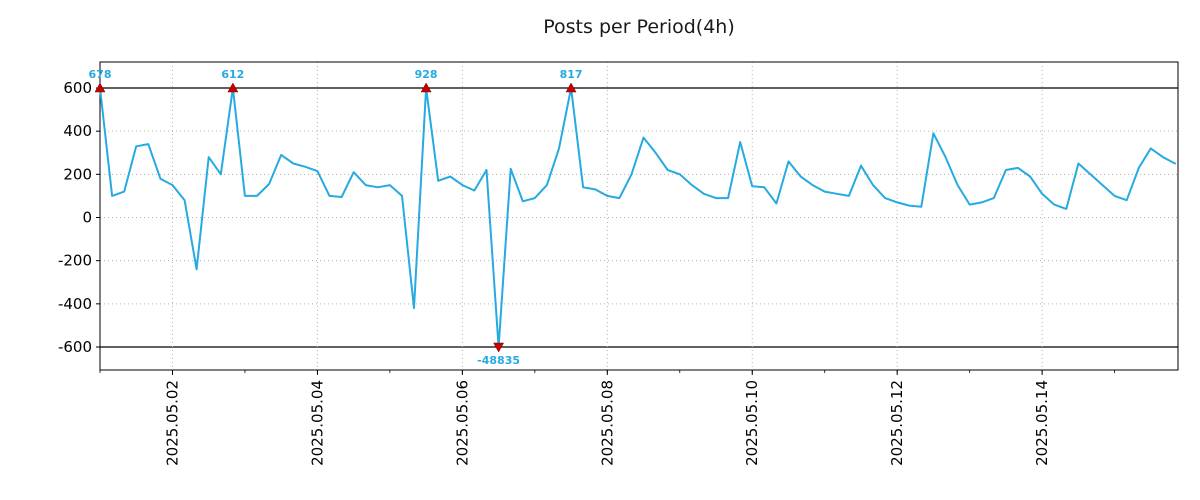 This screenshot has width=1200, height=500. I want to click on y-tick-label: -400, so click(75, 304).